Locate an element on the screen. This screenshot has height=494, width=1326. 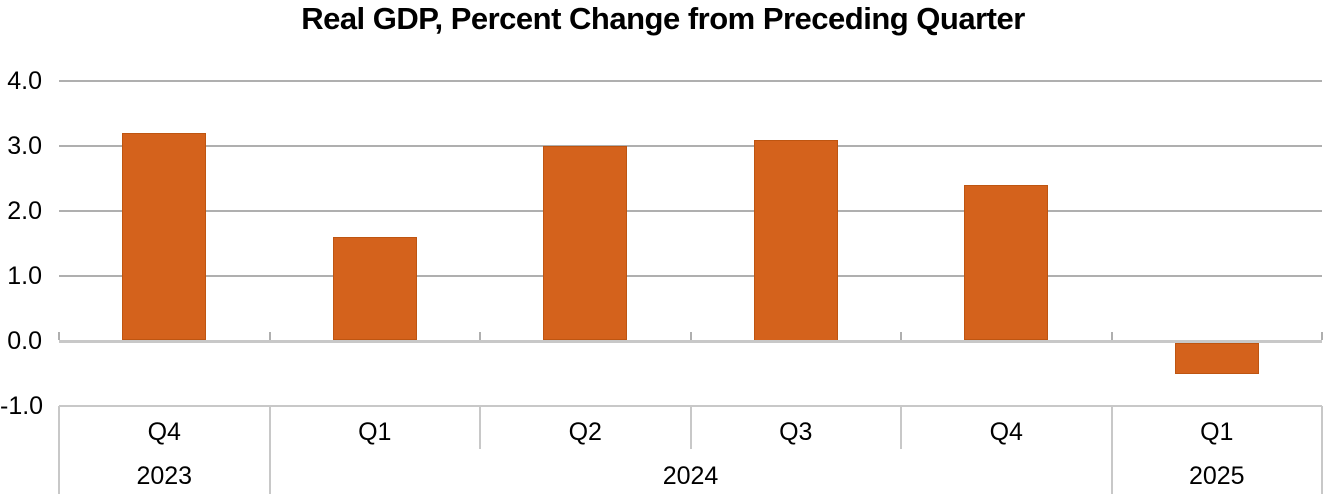
y-axis-tick-label: 1.0 is located at coordinates (24, 276).